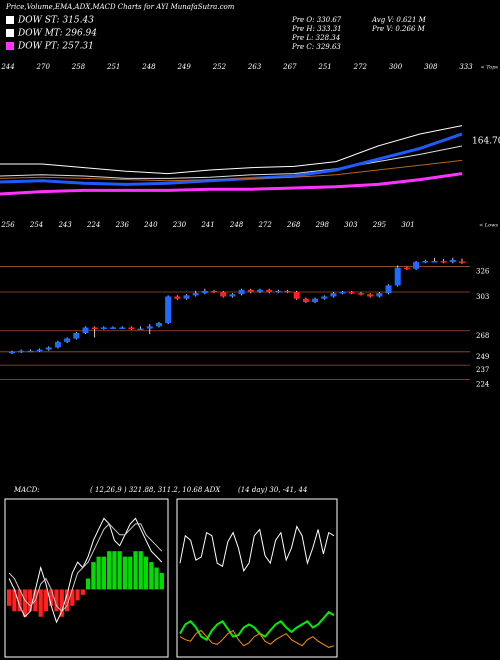 The height and width of the screenshot is (660, 500). What do you see at coordinates (7, 225) in the screenshot?
I see `low-label: 256` at bounding box center [7, 225].